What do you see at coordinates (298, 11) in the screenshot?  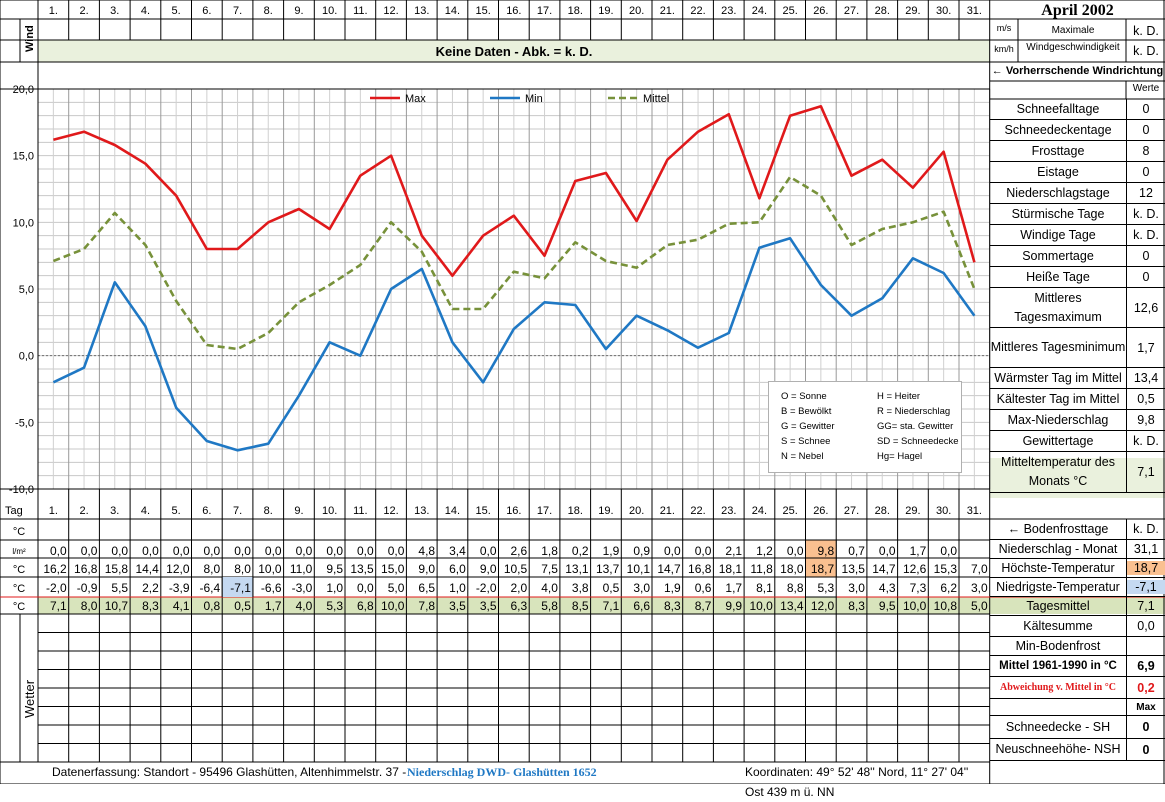 I see `day-header: 9.` at bounding box center [298, 11].